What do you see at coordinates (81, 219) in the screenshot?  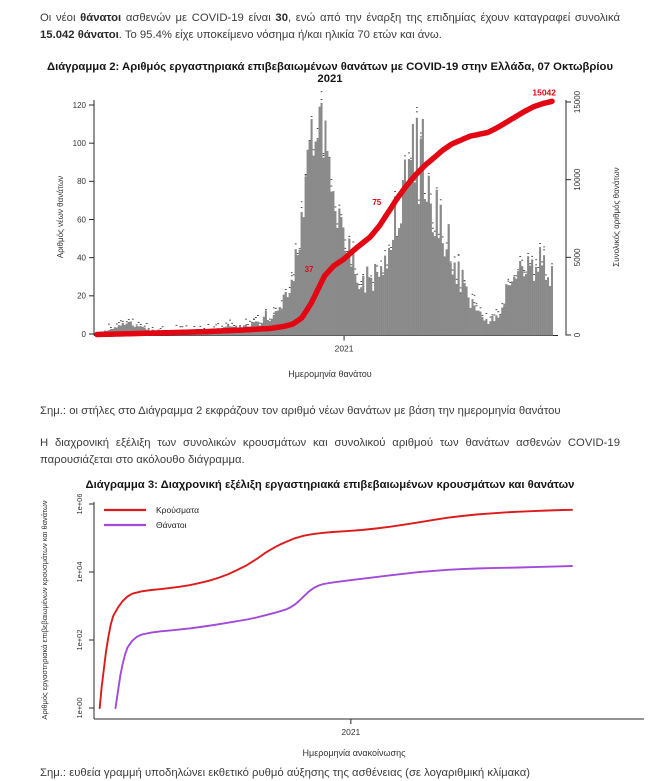 I see `svg-text: 60` at bounding box center [81, 219].